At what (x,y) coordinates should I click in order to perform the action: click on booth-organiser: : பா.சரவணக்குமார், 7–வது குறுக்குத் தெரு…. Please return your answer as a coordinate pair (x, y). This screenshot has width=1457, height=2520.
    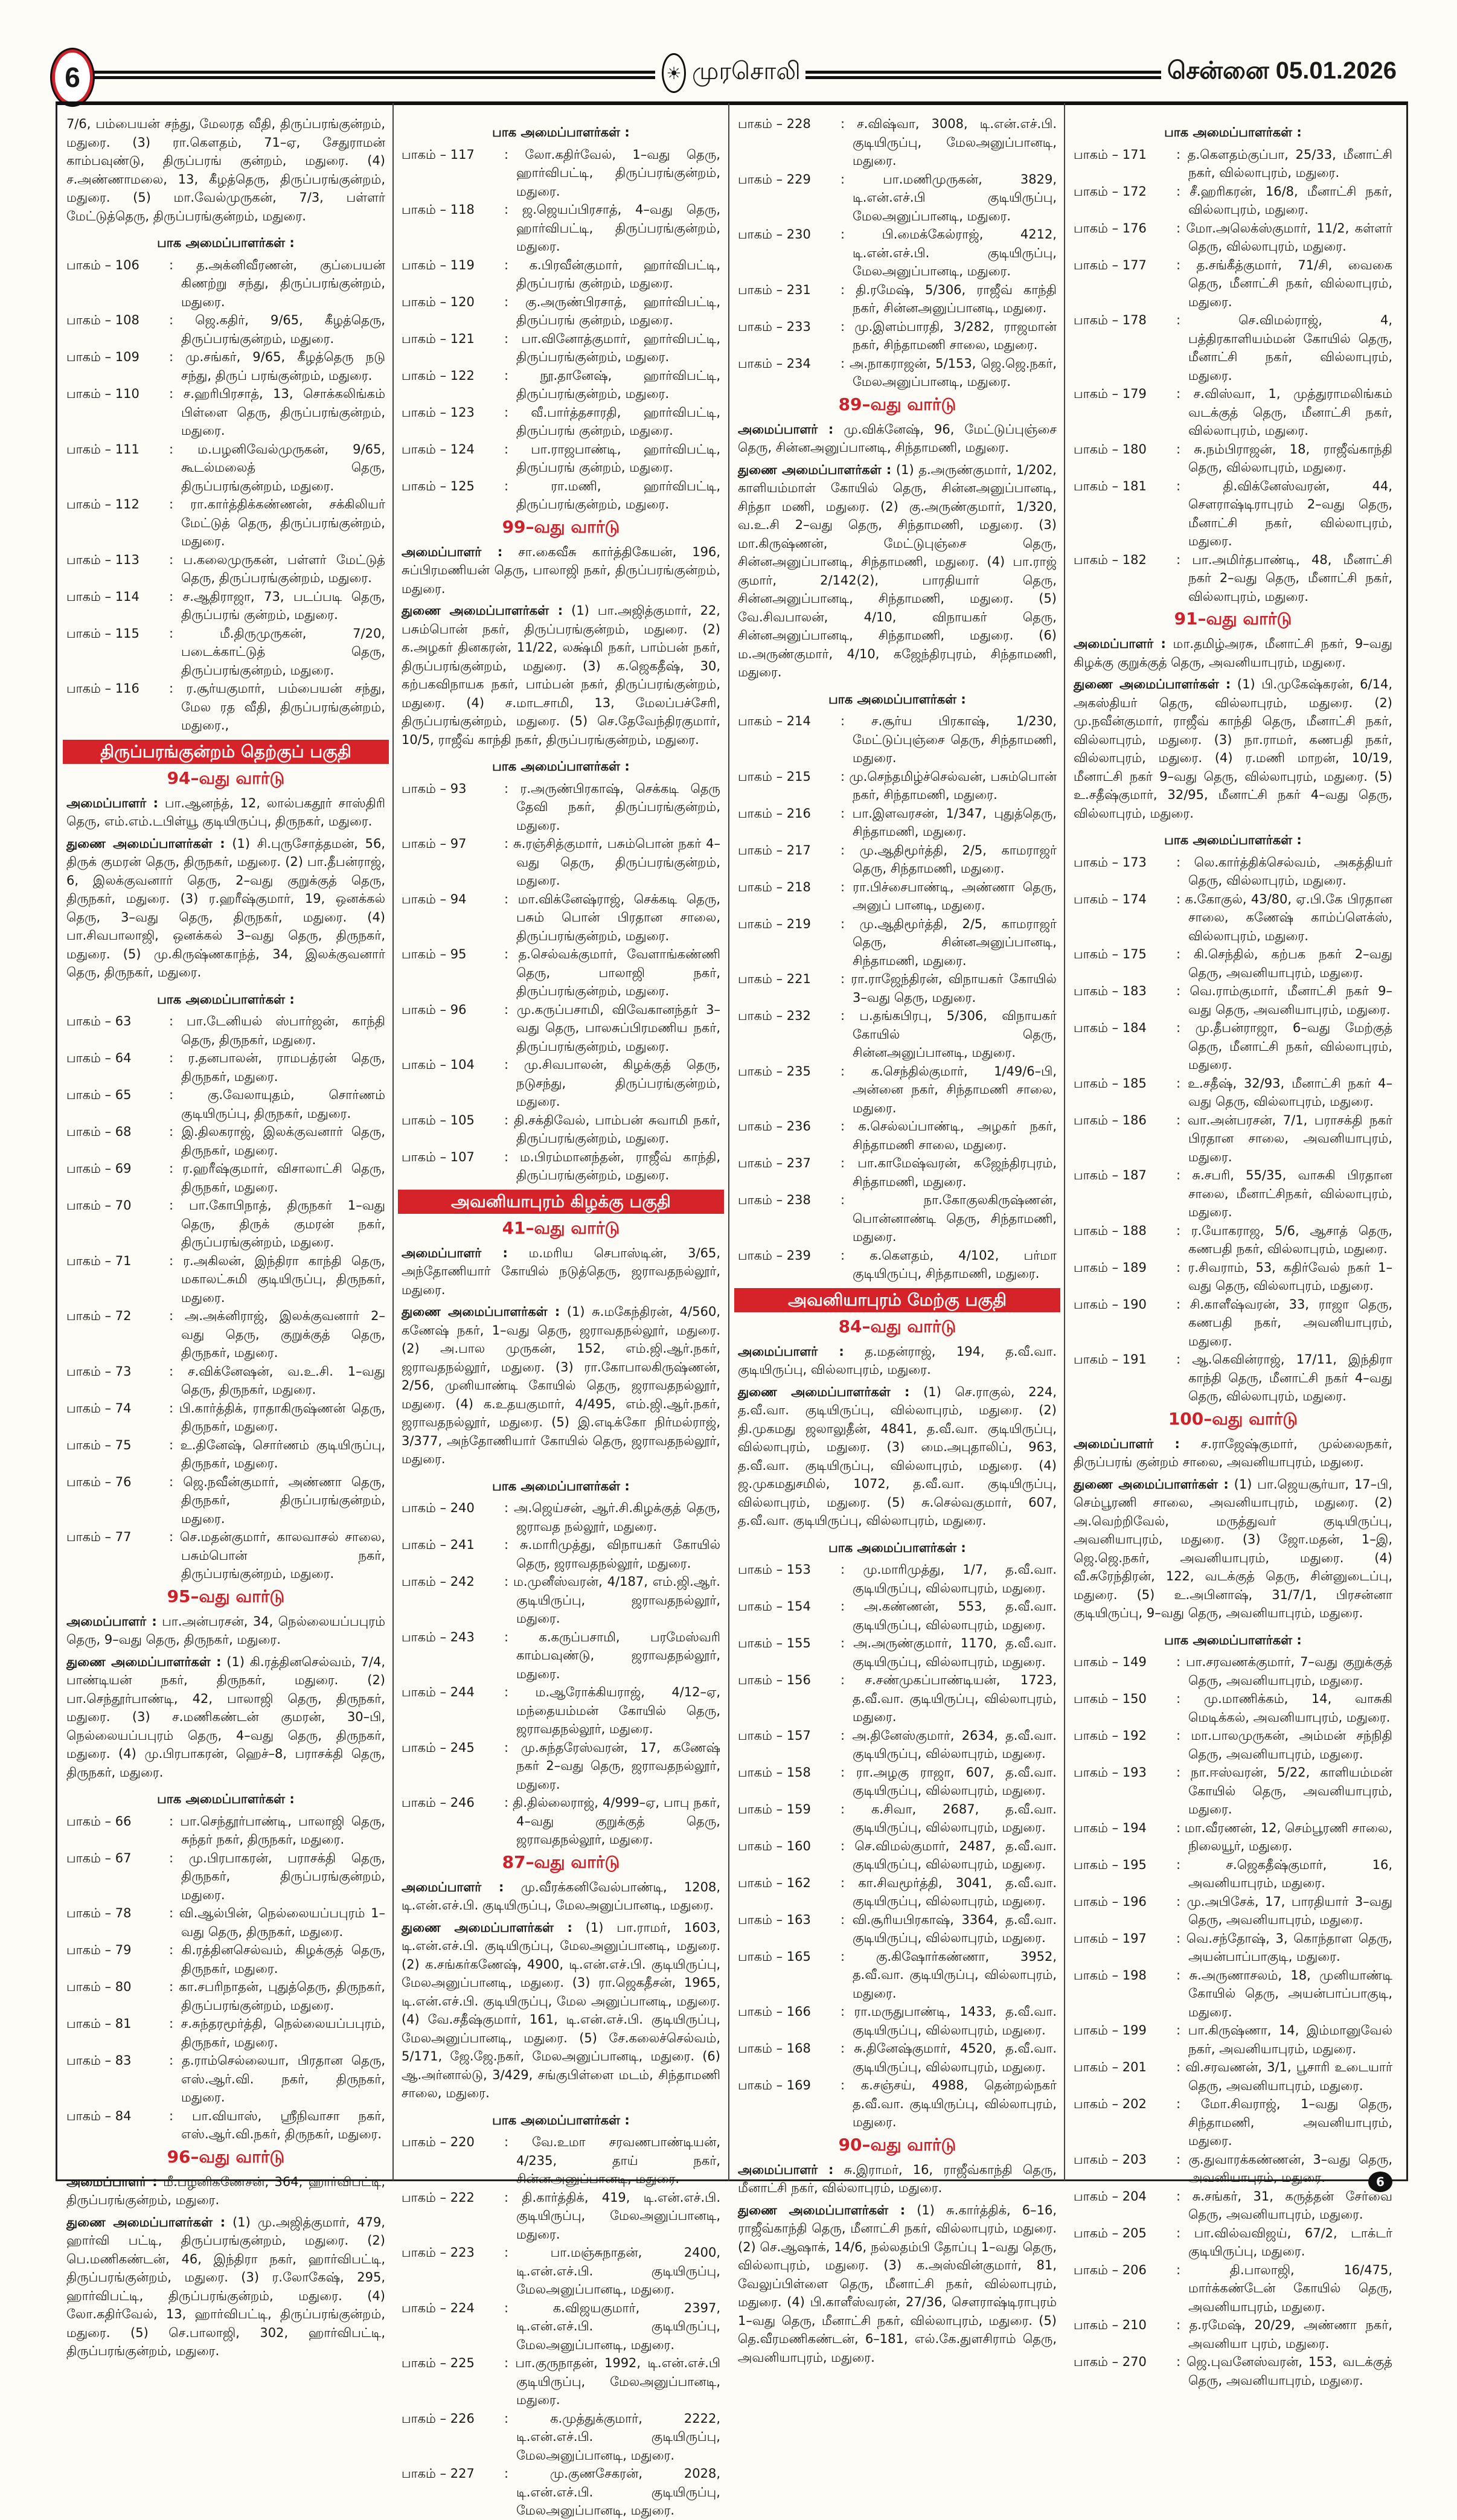
    Looking at the image, I should click on (1284, 1671).